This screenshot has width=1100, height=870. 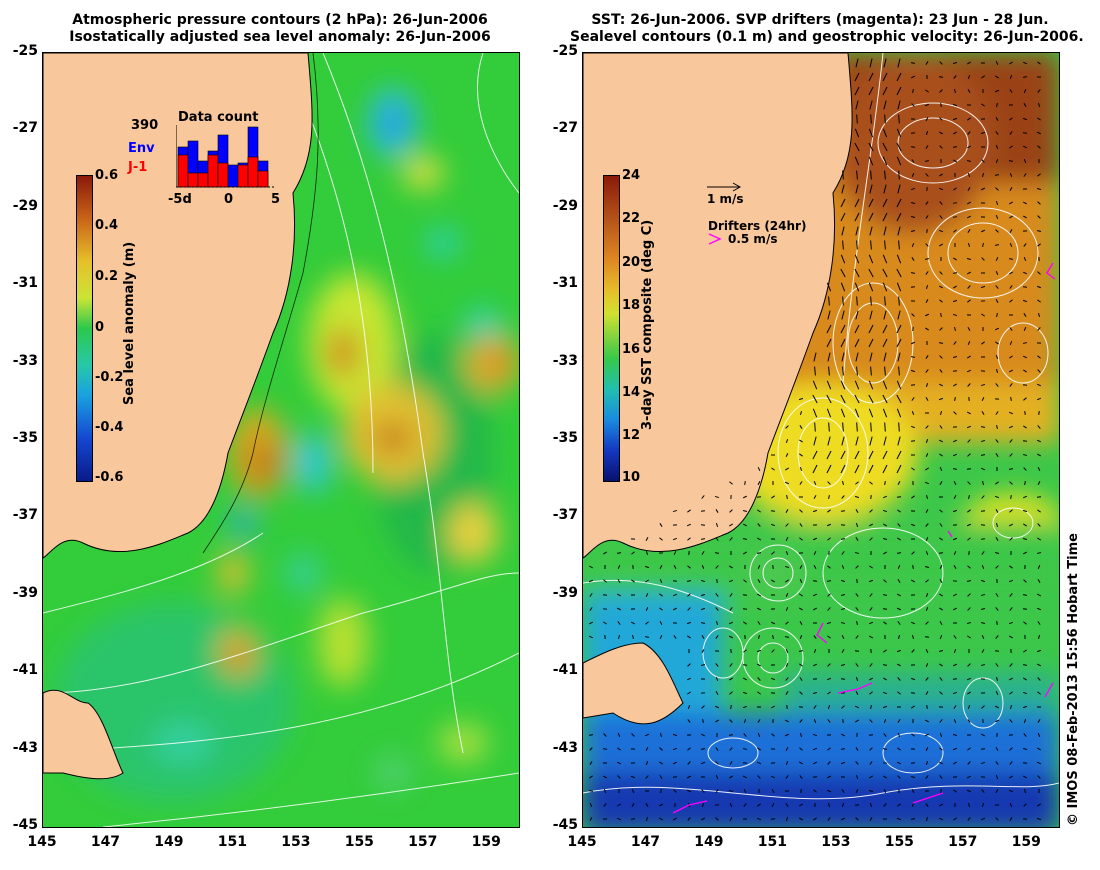 What do you see at coordinates (963, 842) in the screenshot?
I see `right-lon-tick: 157` at bounding box center [963, 842].